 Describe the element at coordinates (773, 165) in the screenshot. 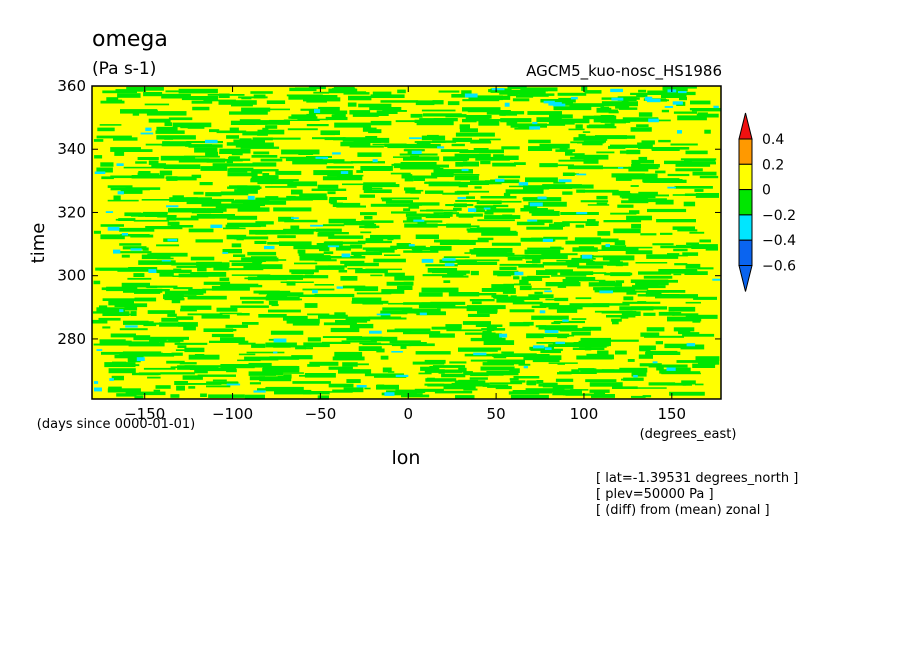

I see `colorbar-label: 0.2` at that location.